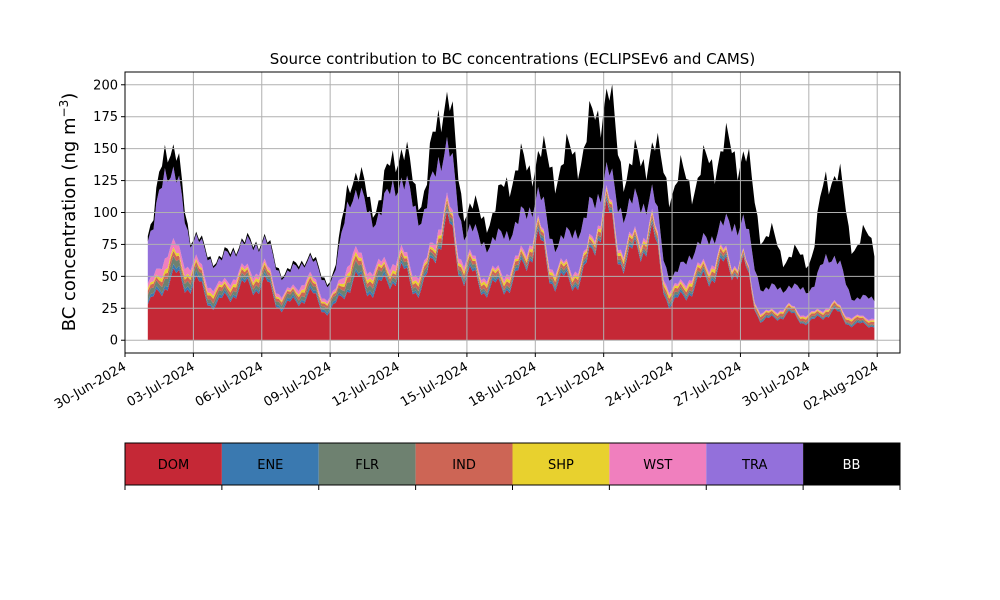 This screenshot has height=600, width=1000. Describe the element at coordinates (229, 384) in the screenshot. I see `x-tick-label: 06-Jul-2024` at that location.